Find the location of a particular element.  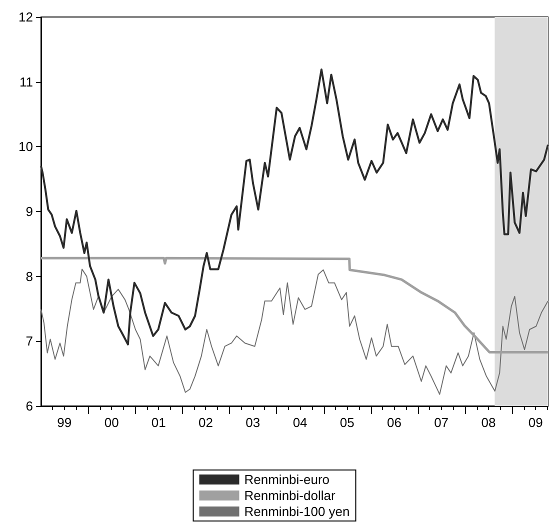

y-tick-label: 6 is located at coordinates (29, 406).